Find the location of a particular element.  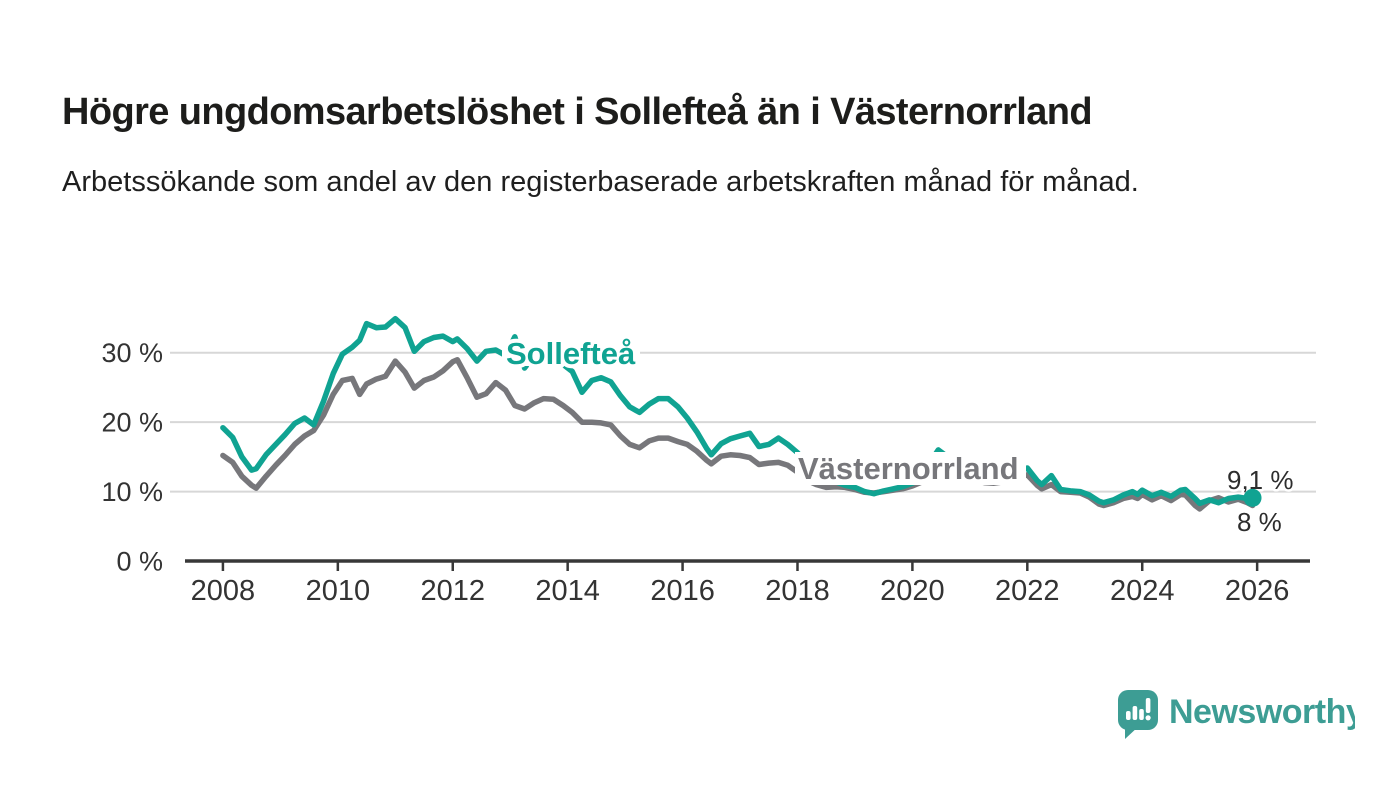

series-label-solleftea: Sollefteå is located at coordinates (571, 353).